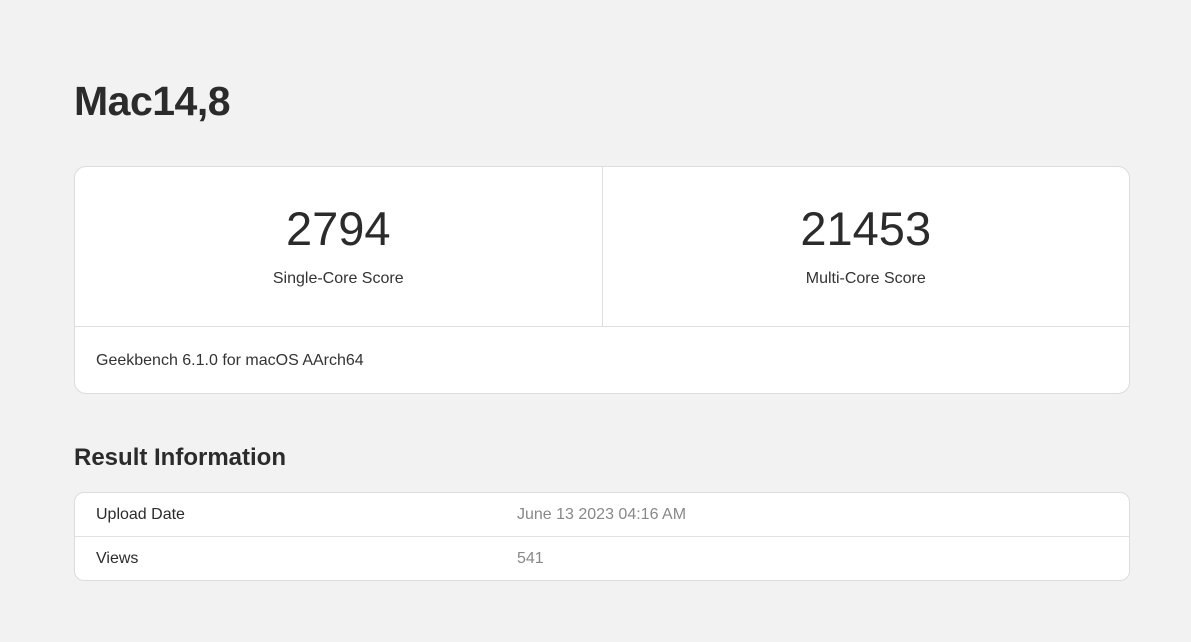  I want to click on multi-core-score: 21453 Multi-Core Score, so click(865, 246).